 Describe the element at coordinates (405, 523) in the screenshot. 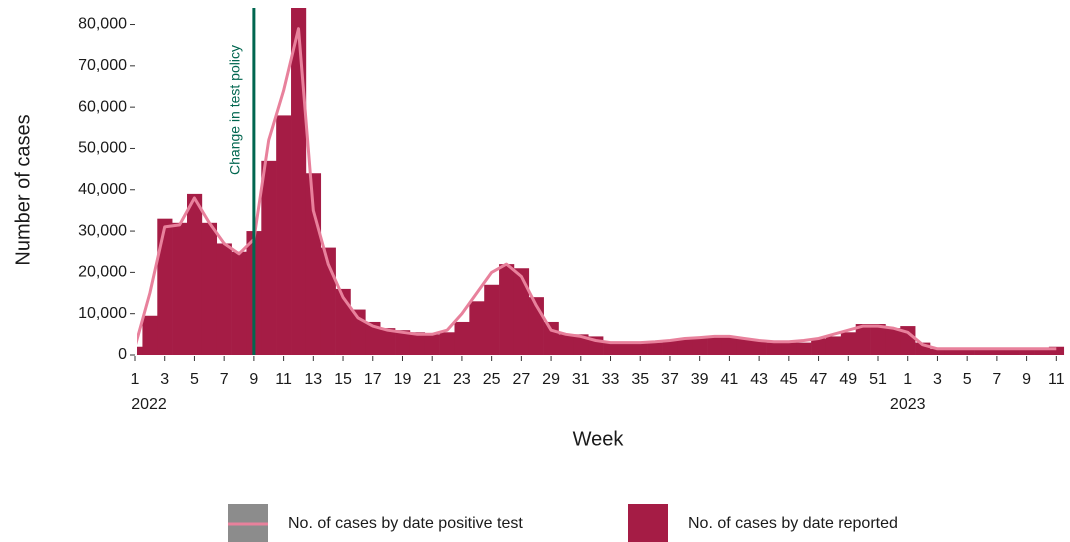

I see `legend-label: No. of cases by date positive test` at that location.